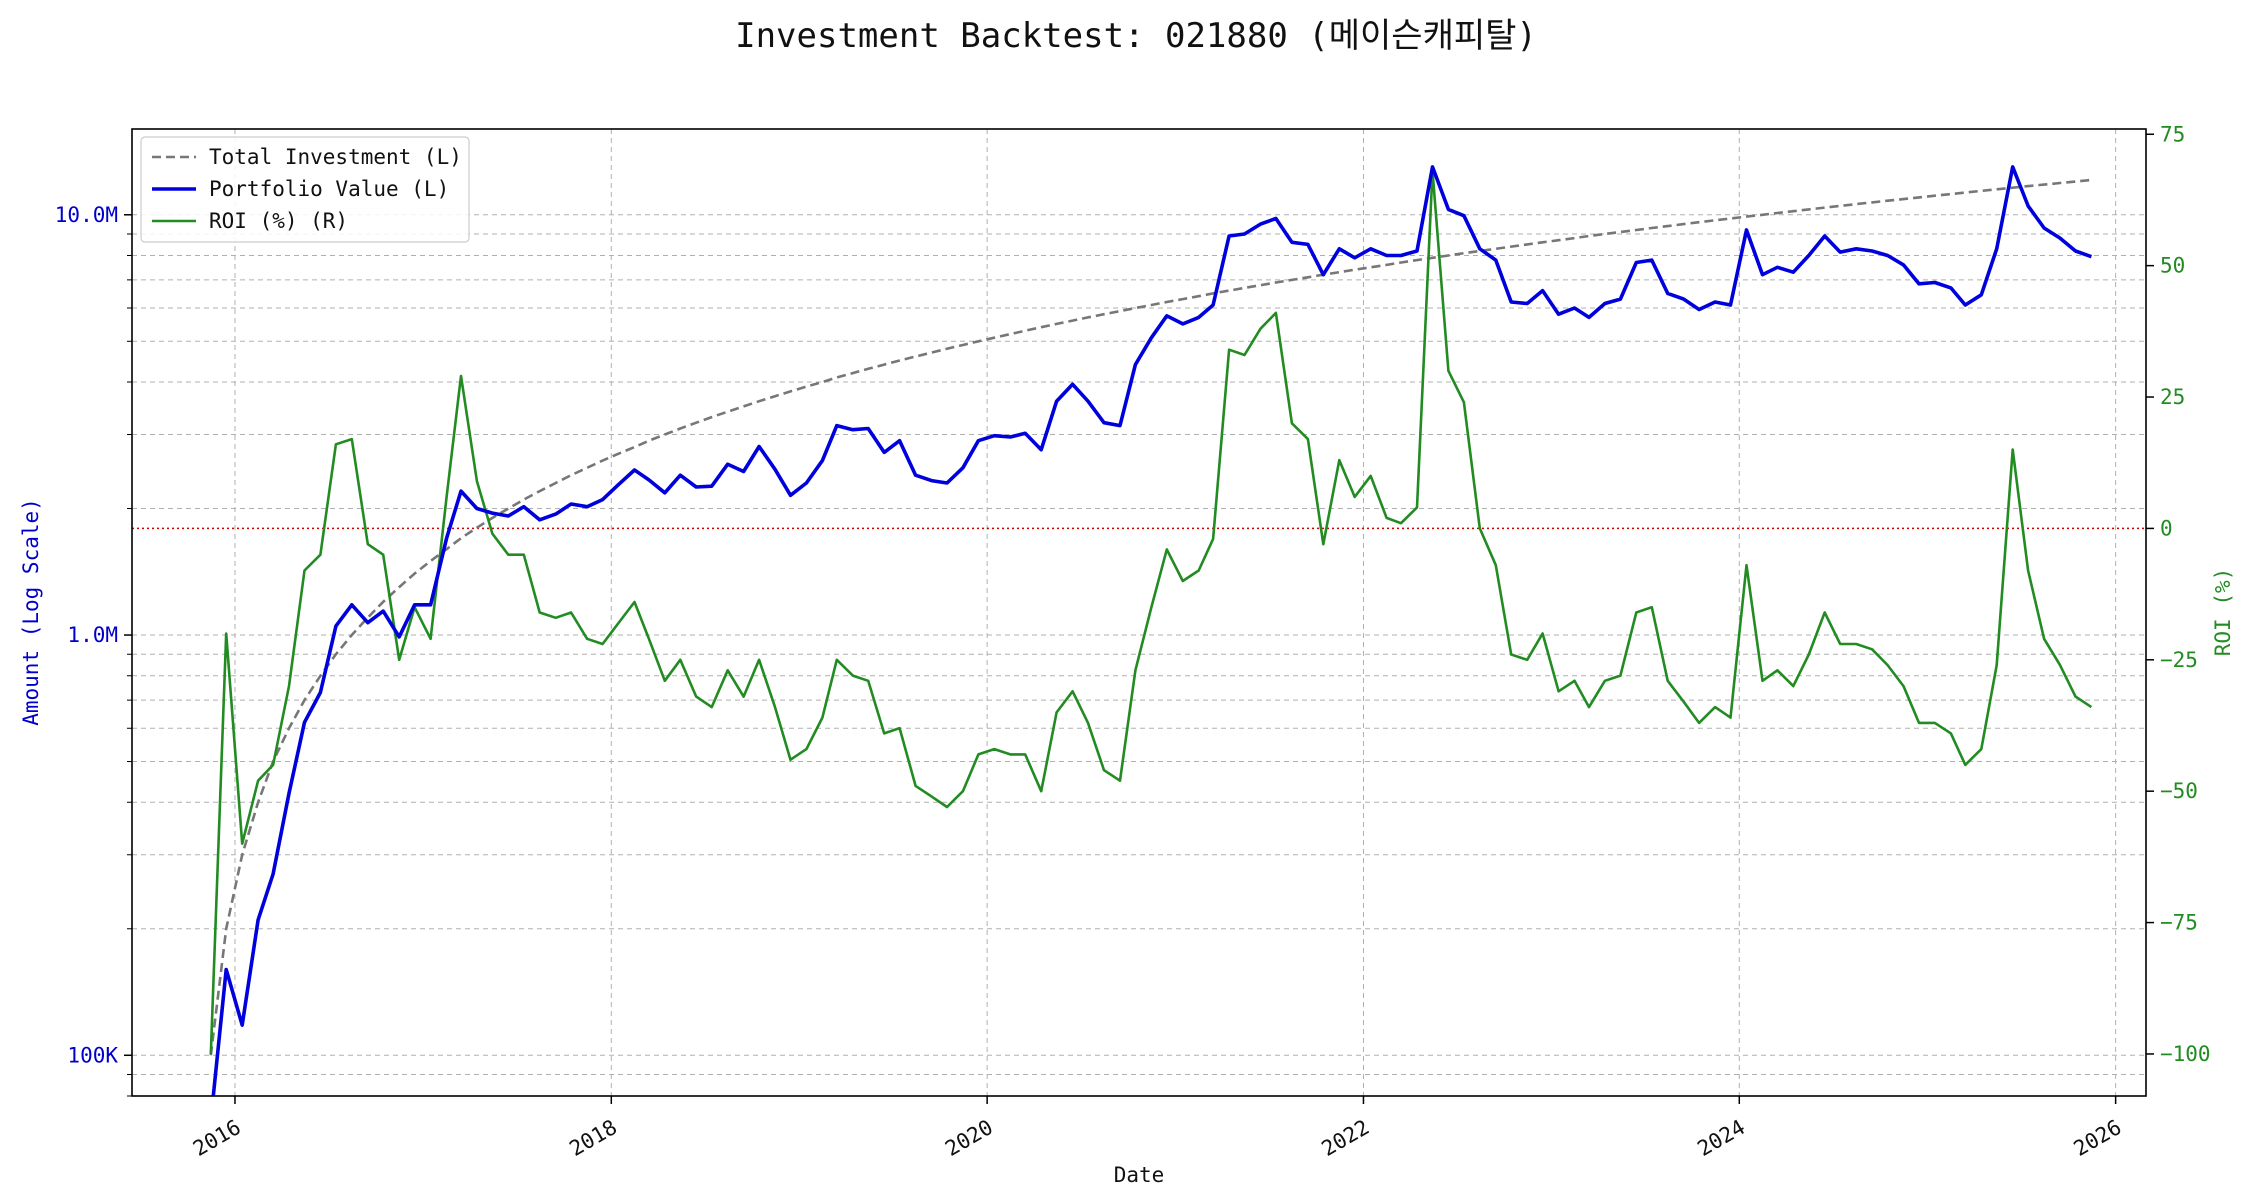 The image size is (2250, 1200). I want to click on y-axis-left-label: Amount (Log Scale), so click(31, 612).